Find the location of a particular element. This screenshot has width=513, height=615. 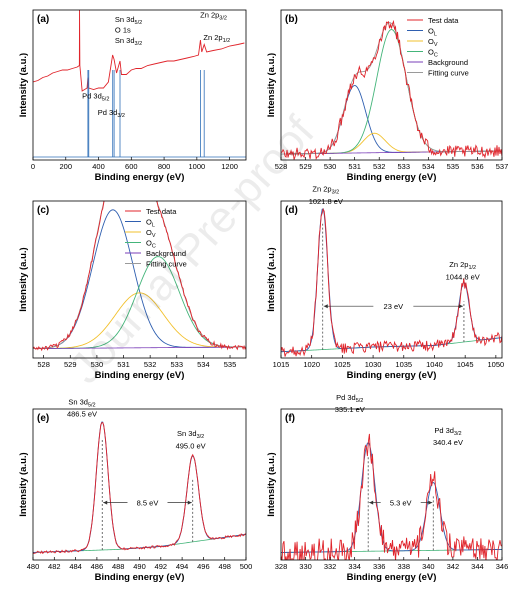

x-tick-label: 1045 is located at coordinates (465, 364).